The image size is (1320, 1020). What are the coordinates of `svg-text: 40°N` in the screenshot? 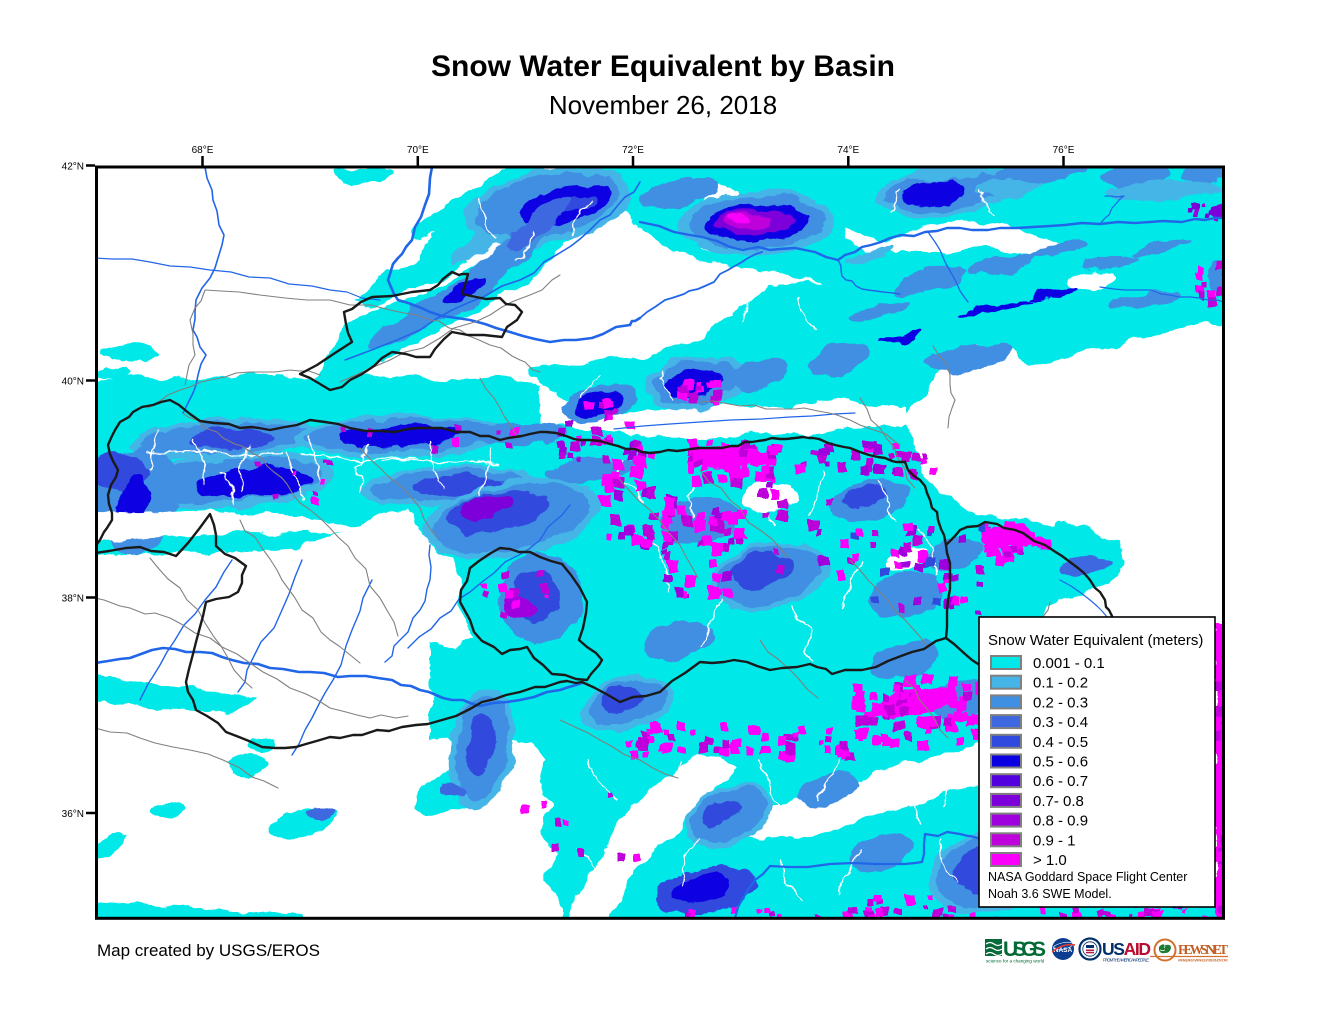 It's located at (73, 382).